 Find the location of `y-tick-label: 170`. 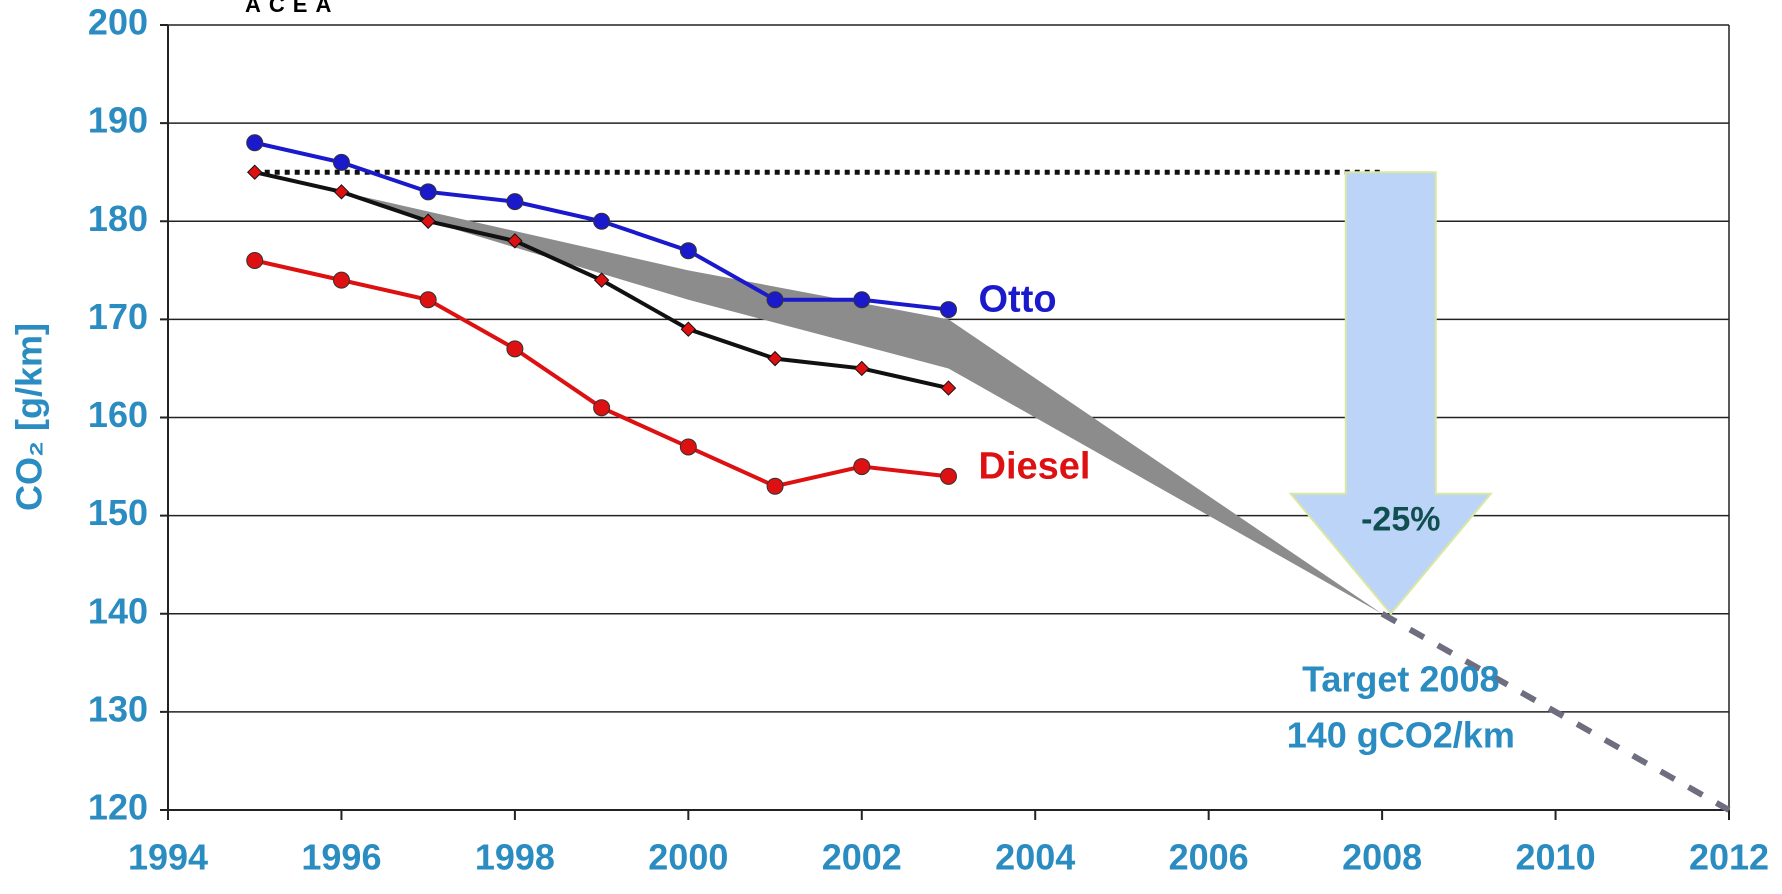

y-tick-label: 170 is located at coordinates (118, 316).